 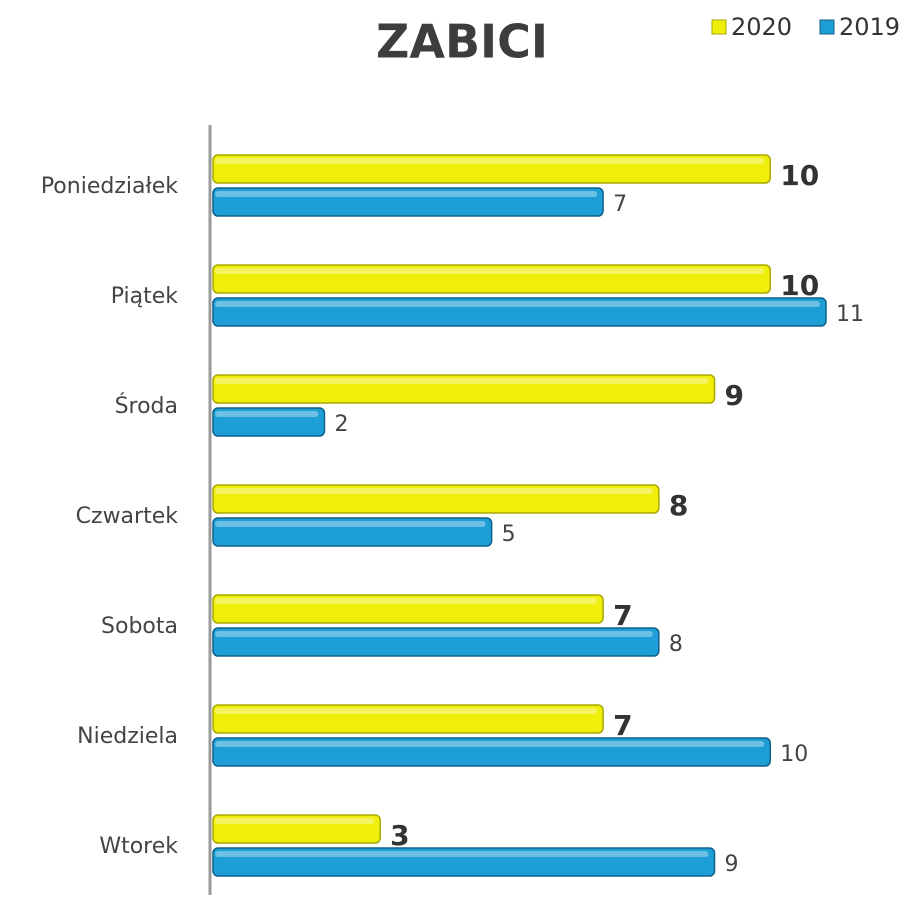 I want to click on y-tick-label: Sobota, so click(x=139, y=626).